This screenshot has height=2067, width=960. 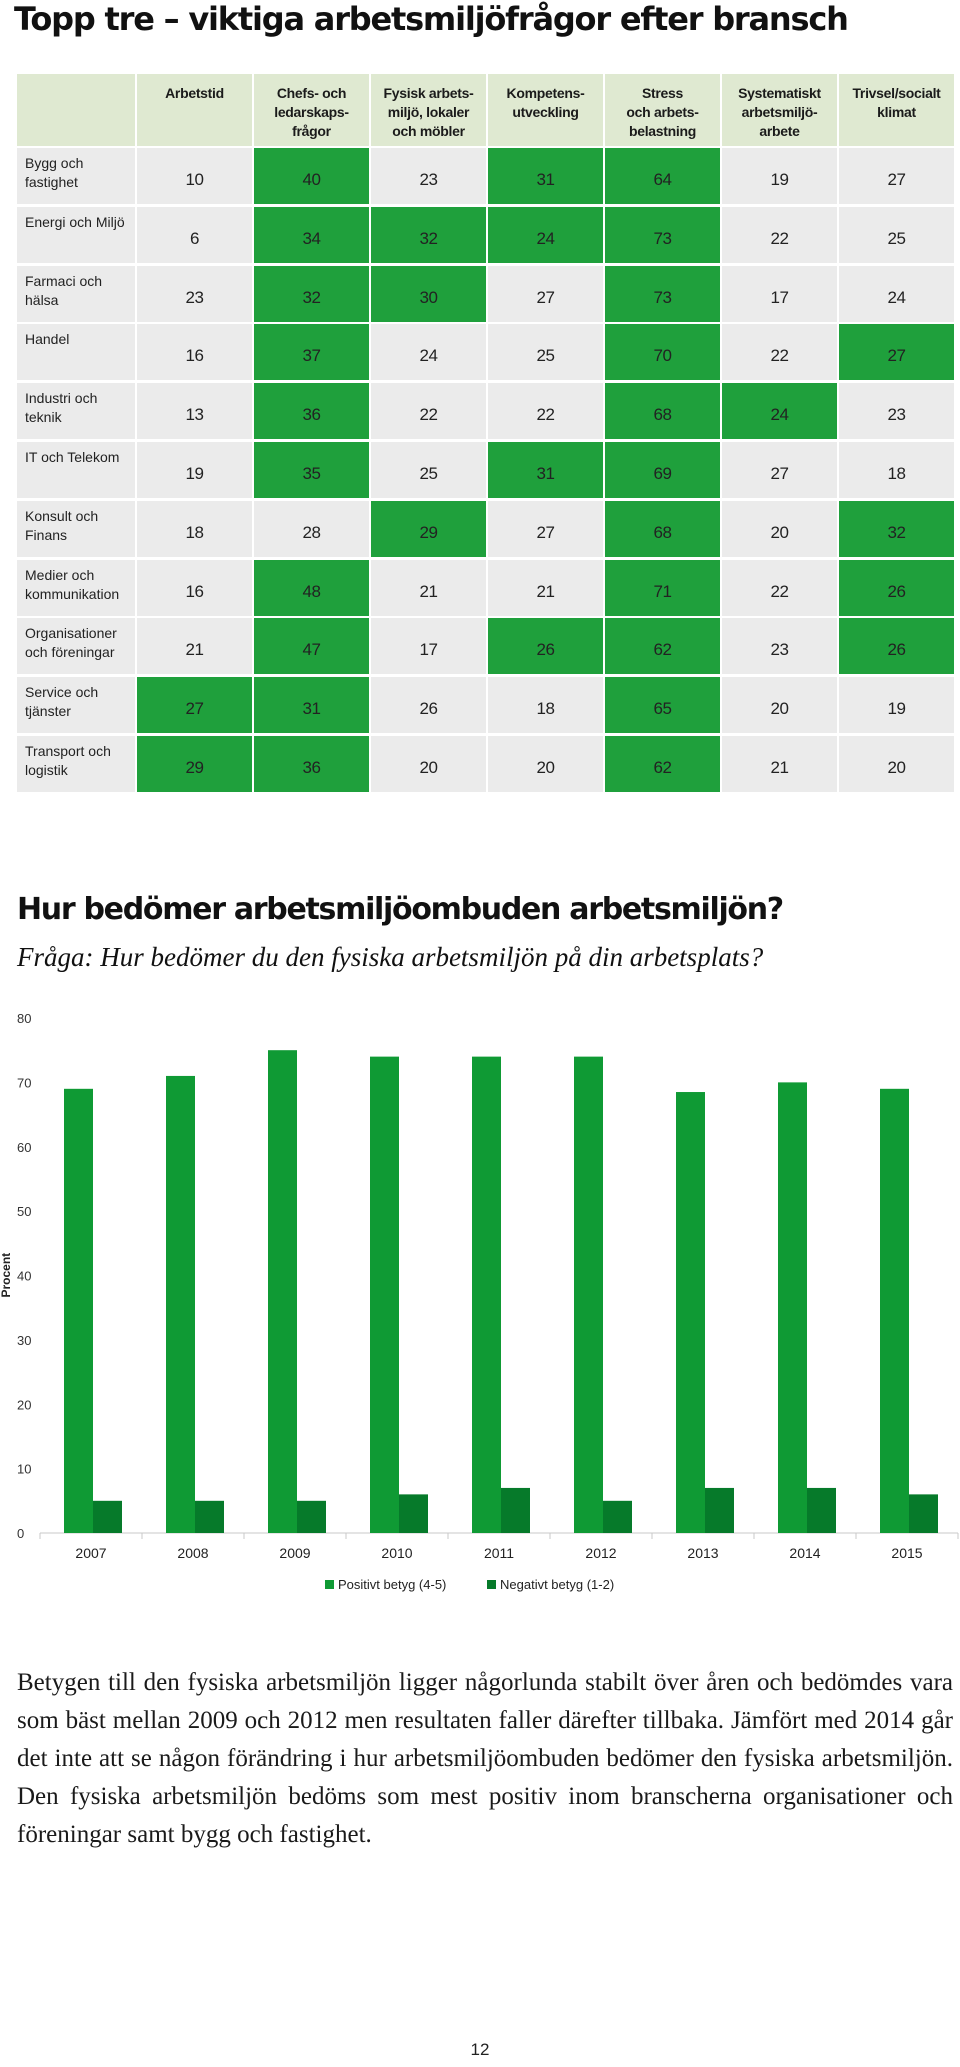 What do you see at coordinates (896, 705) in the screenshot?
I see `table-cell: 19` at bounding box center [896, 705].